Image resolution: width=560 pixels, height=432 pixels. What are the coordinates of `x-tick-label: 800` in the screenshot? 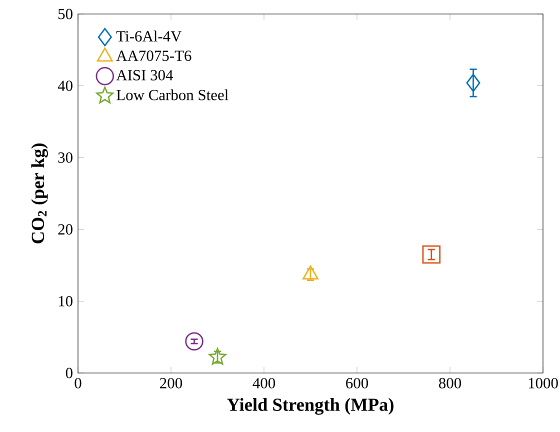 It's located at (450, 383).